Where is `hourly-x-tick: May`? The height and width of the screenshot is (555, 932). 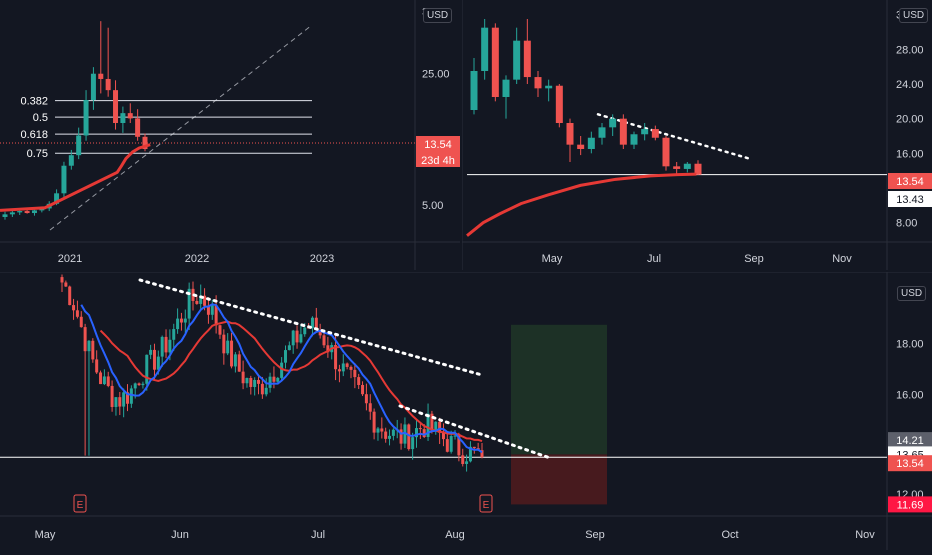 hourly-x-tick: May is located at coordinates (45, 535).